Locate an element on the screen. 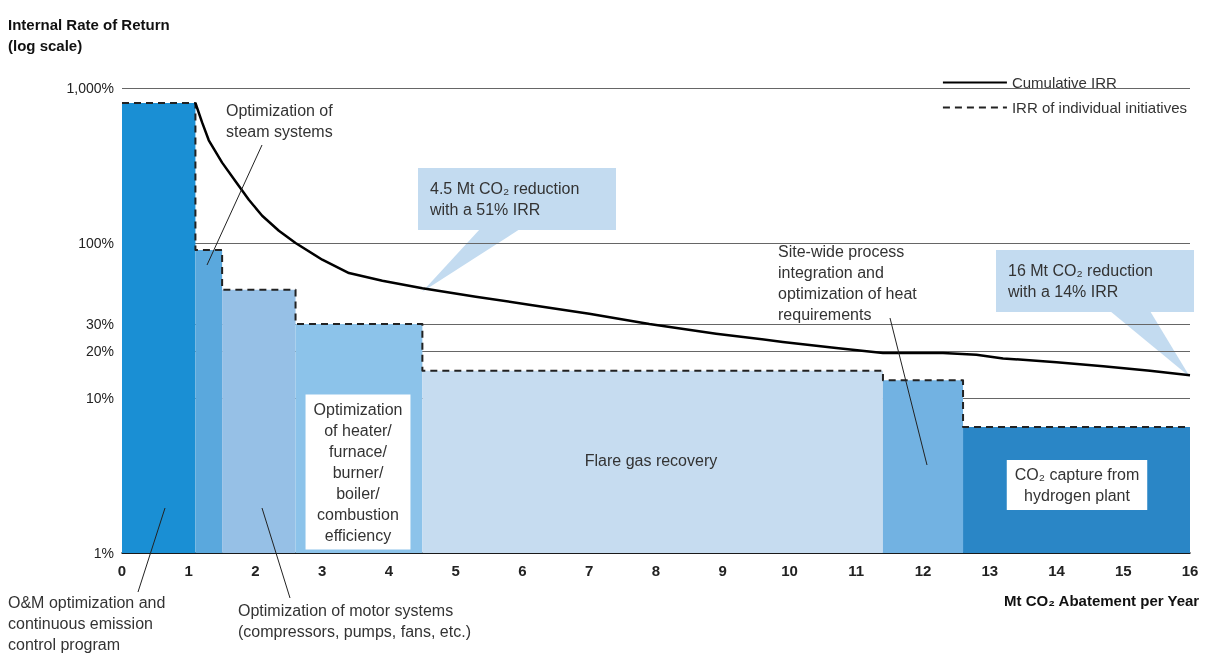 This screenshot has height=653, width=1206. y-tick-label: 30% is located at coordinates (99, 324).